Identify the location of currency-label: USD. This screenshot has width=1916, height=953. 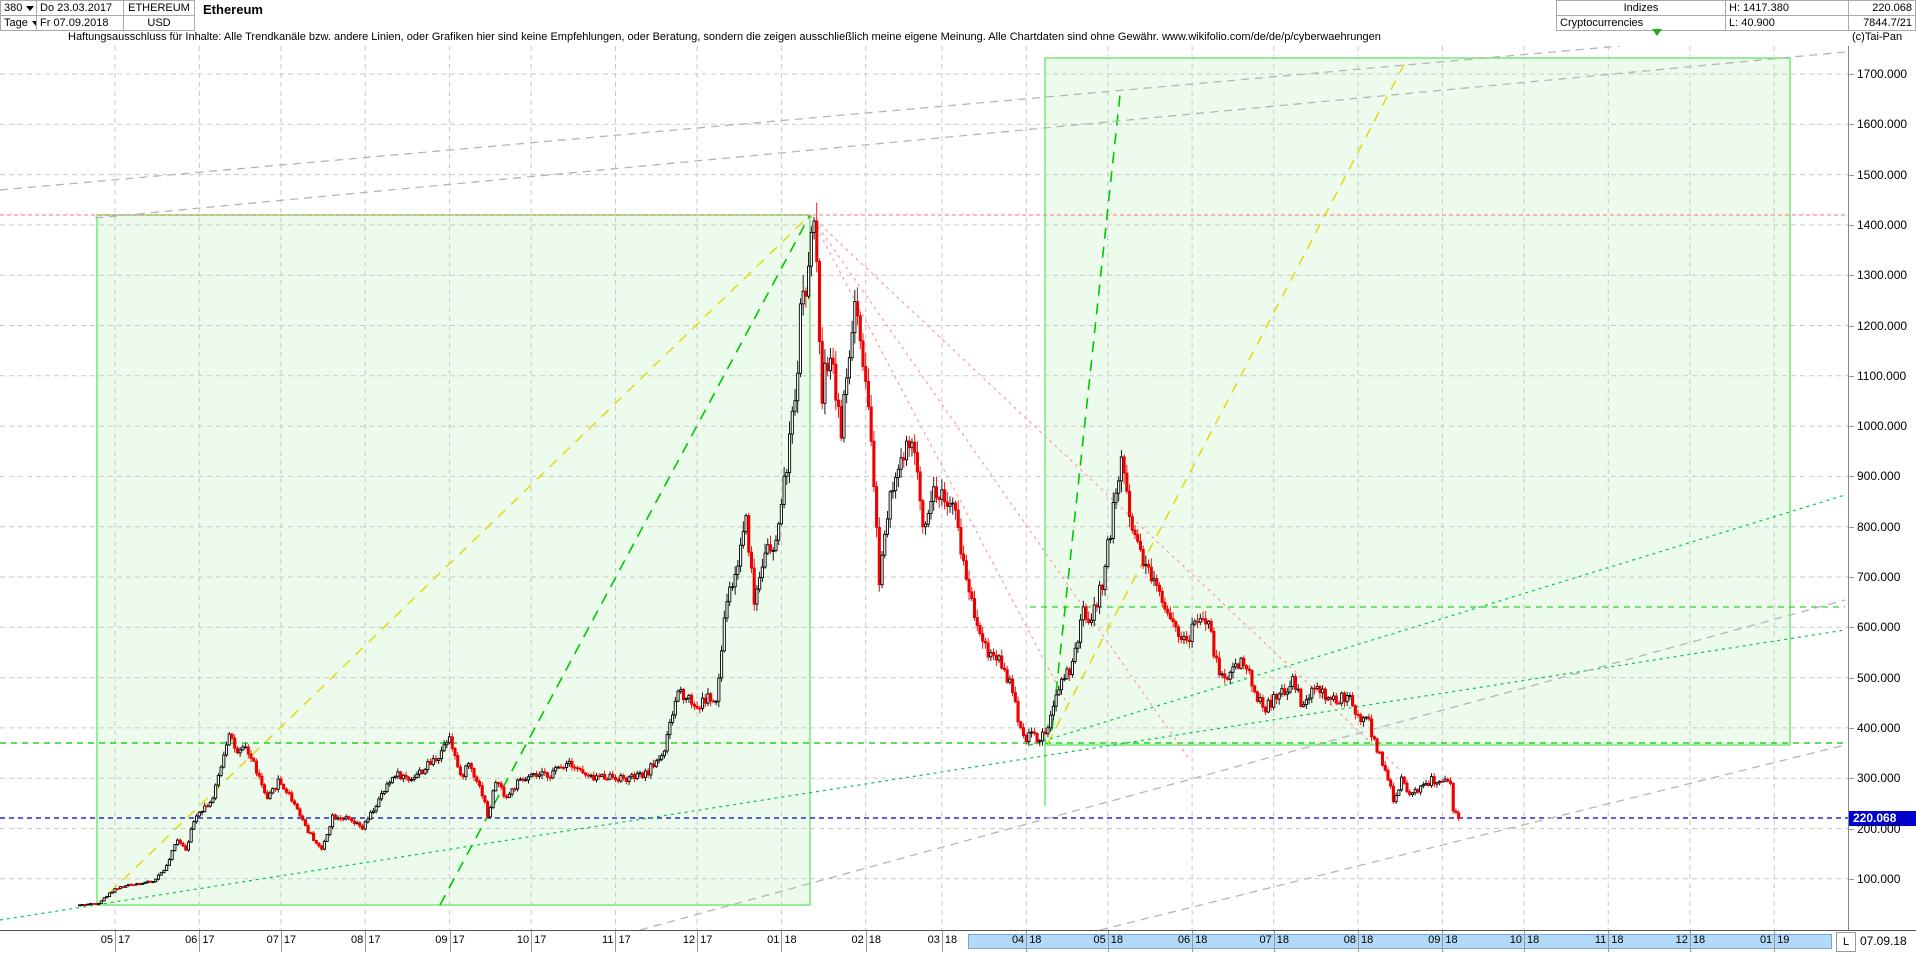
(159, 23).